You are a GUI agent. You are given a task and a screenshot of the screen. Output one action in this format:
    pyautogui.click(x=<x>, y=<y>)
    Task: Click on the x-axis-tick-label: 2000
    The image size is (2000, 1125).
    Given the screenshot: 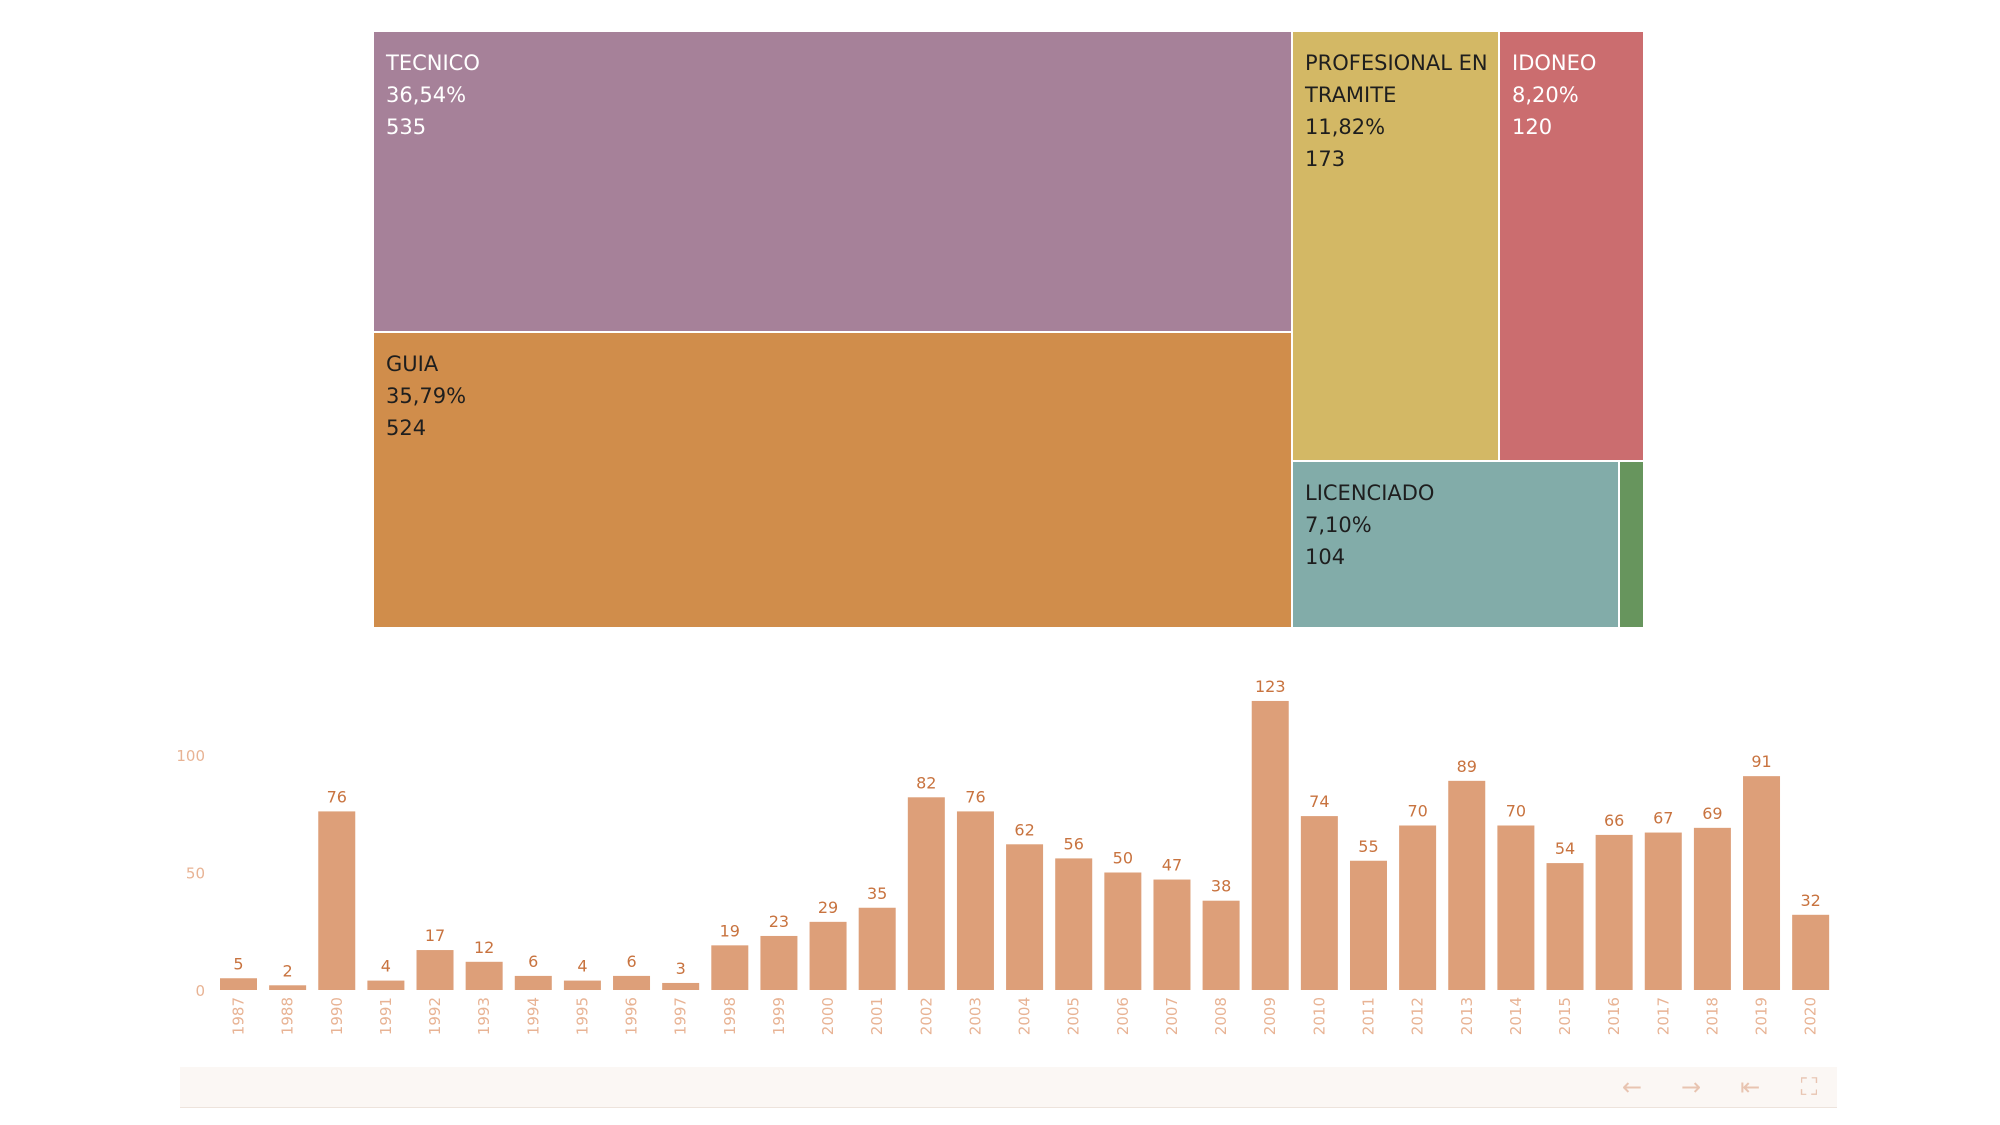 What is the action you would take?
    pyautogui.click(x=828, y=1016)
    